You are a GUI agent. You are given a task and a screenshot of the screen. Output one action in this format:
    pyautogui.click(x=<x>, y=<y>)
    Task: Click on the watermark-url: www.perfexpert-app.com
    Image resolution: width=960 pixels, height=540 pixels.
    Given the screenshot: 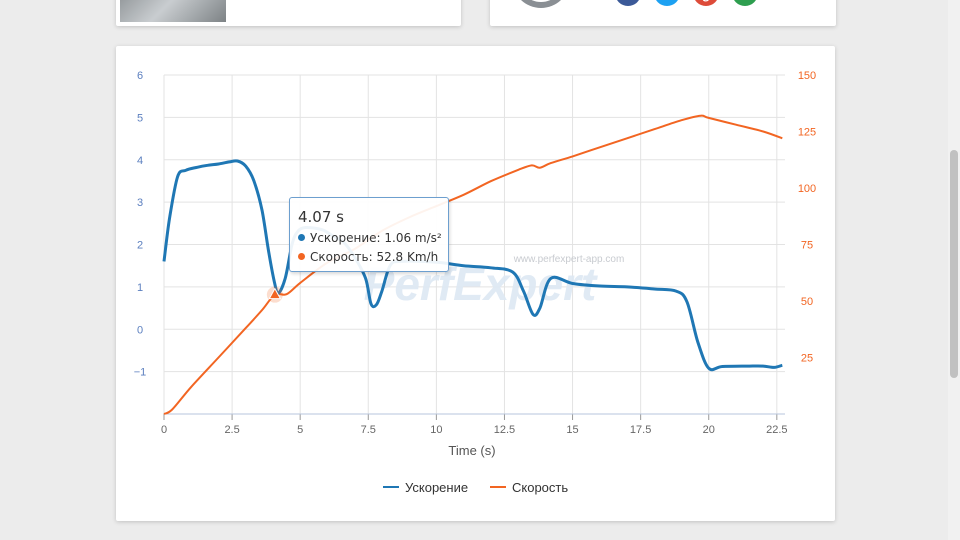 What is the action you would take?
    pyautogui.click(x=569, y=259)
    